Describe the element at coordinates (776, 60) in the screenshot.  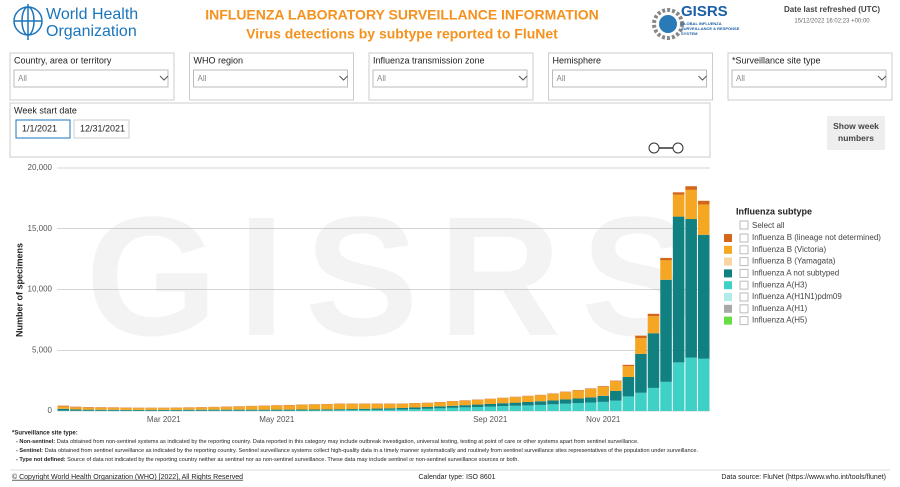
I see `filter-label: *Surveillance site type` at that location.